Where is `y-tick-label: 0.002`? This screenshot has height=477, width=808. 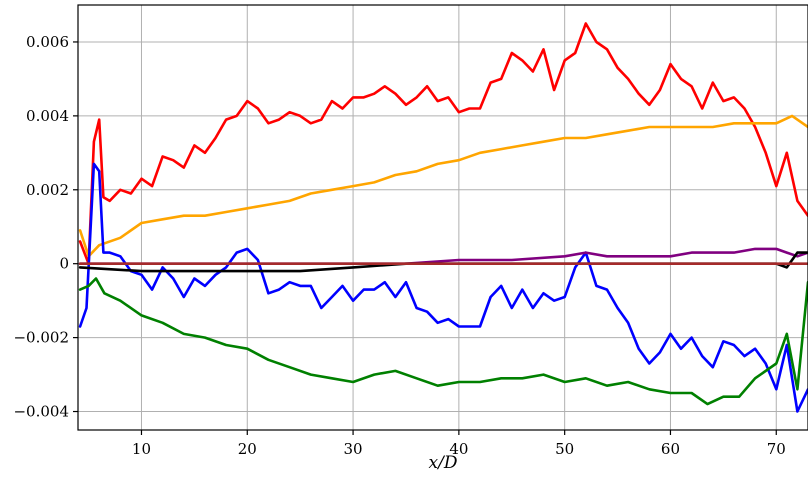
y-tick-label: 0.002 is located at coordinates (47, 190).